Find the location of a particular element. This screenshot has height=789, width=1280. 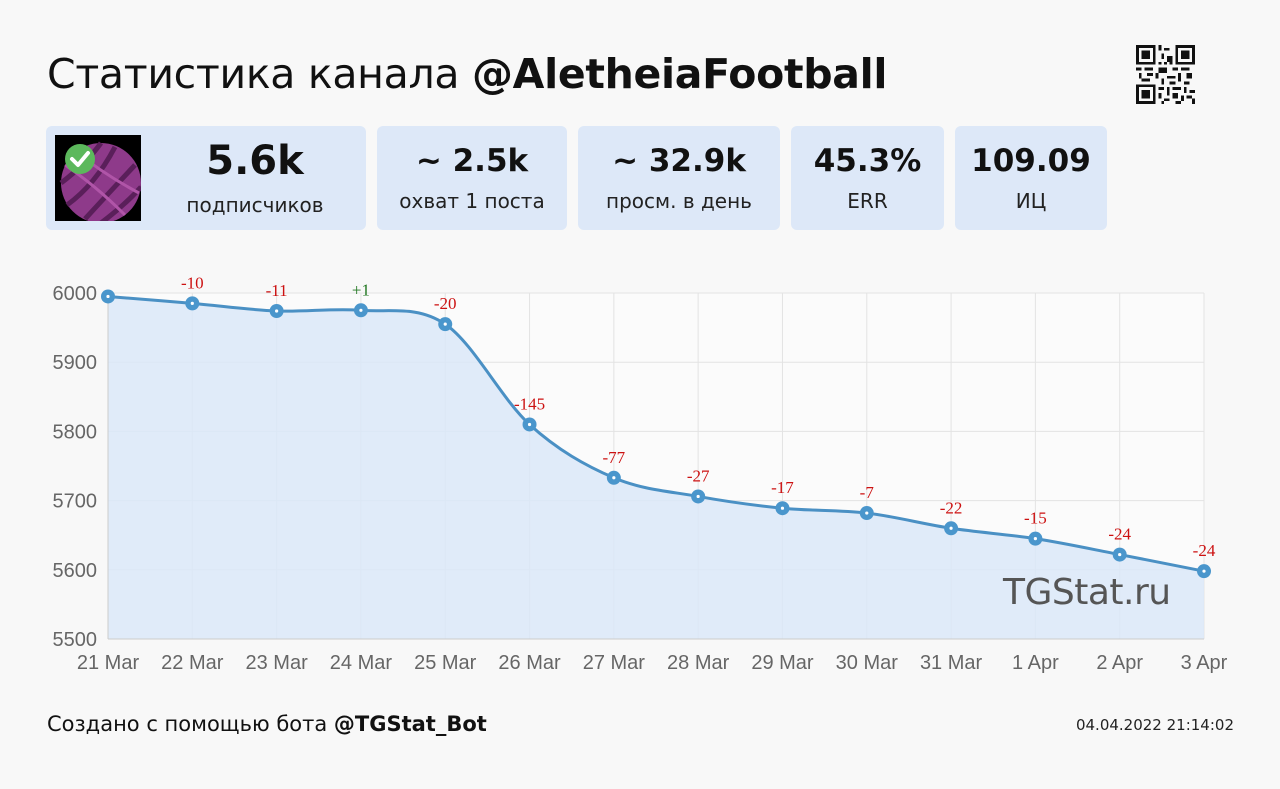

ball-logo-icon is located at coordinates (98, 178).